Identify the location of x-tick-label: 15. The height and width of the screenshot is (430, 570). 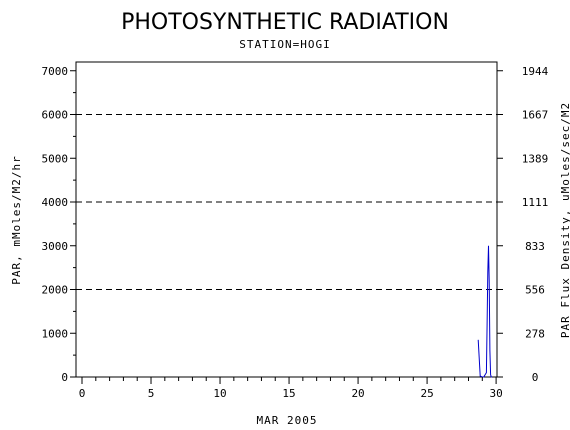
(288, 393).